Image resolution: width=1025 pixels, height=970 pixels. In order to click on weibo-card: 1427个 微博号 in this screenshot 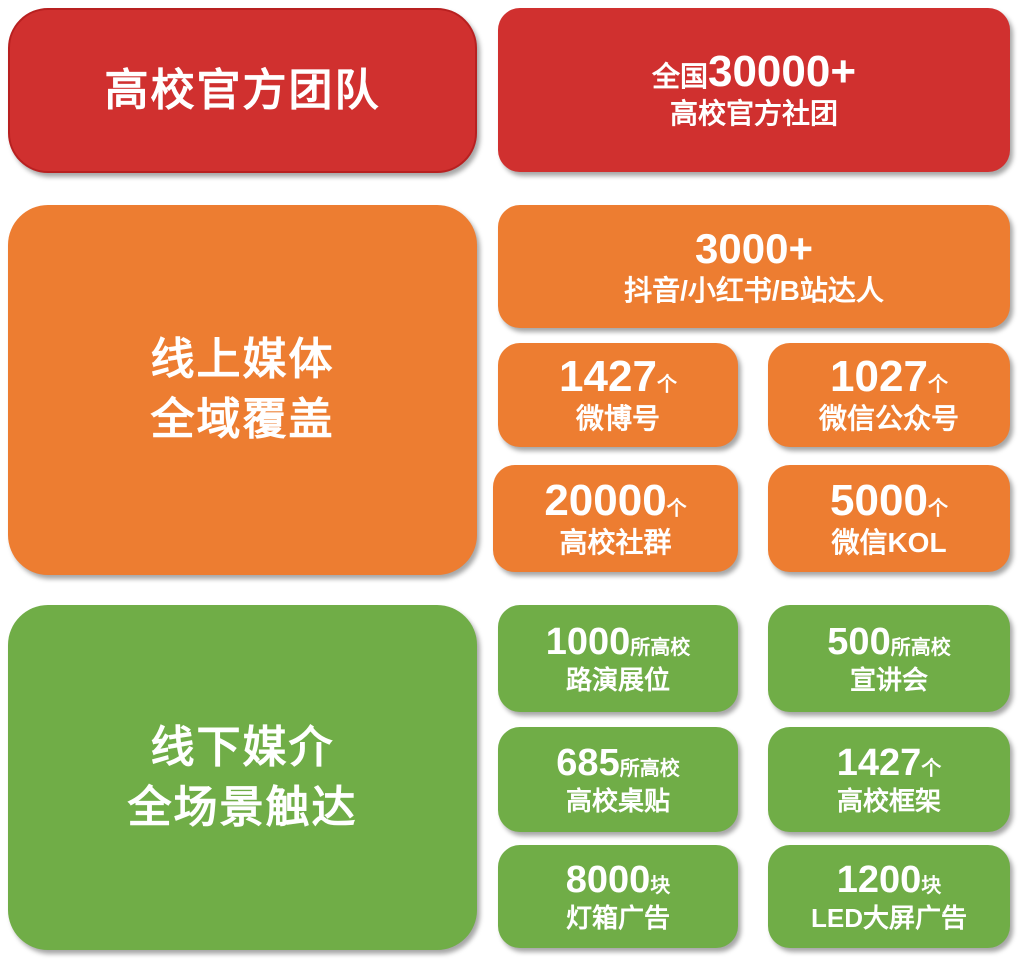, I will do `click(618, 395)`.